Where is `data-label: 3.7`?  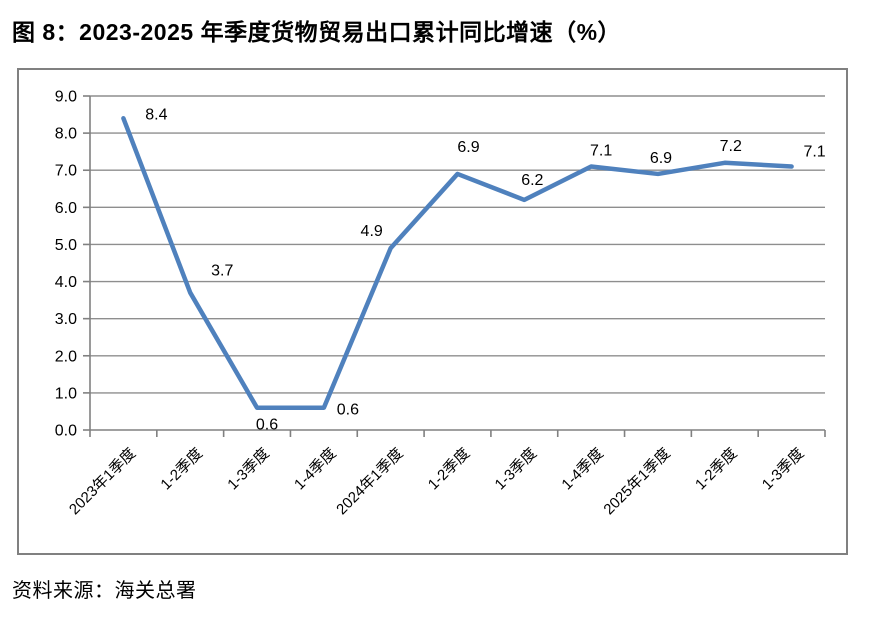
data-label: 3.7 is located at coordinates (222, 271).